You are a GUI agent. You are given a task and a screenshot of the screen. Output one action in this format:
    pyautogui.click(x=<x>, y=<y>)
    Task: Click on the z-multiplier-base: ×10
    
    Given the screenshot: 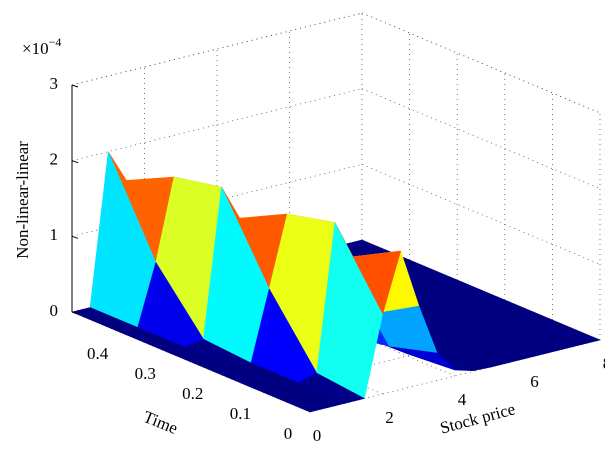 What is the action you would take?
    pyautogui.click(x=35, y=48)
    